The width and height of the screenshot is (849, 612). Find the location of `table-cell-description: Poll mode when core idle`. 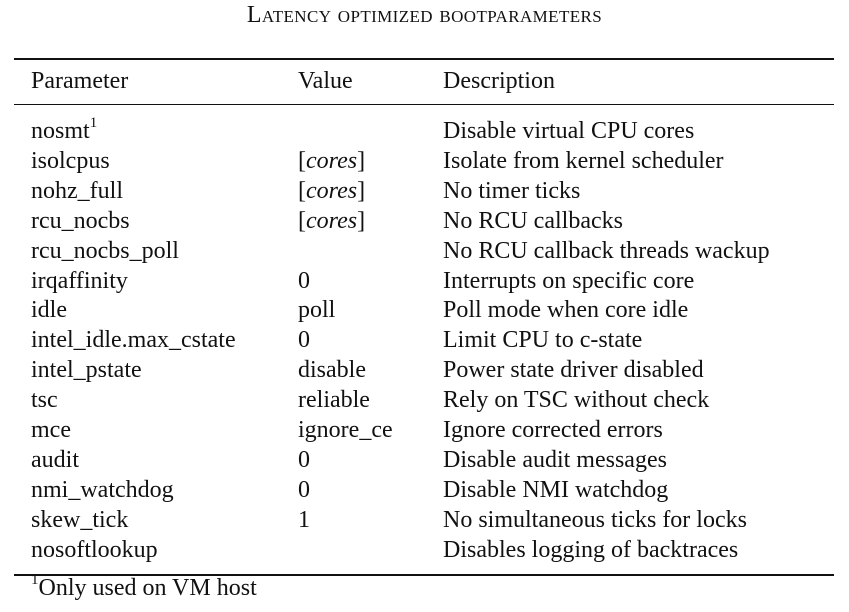

table-cell-description: Poll mode when core idle is located at coordinates (566, 310).